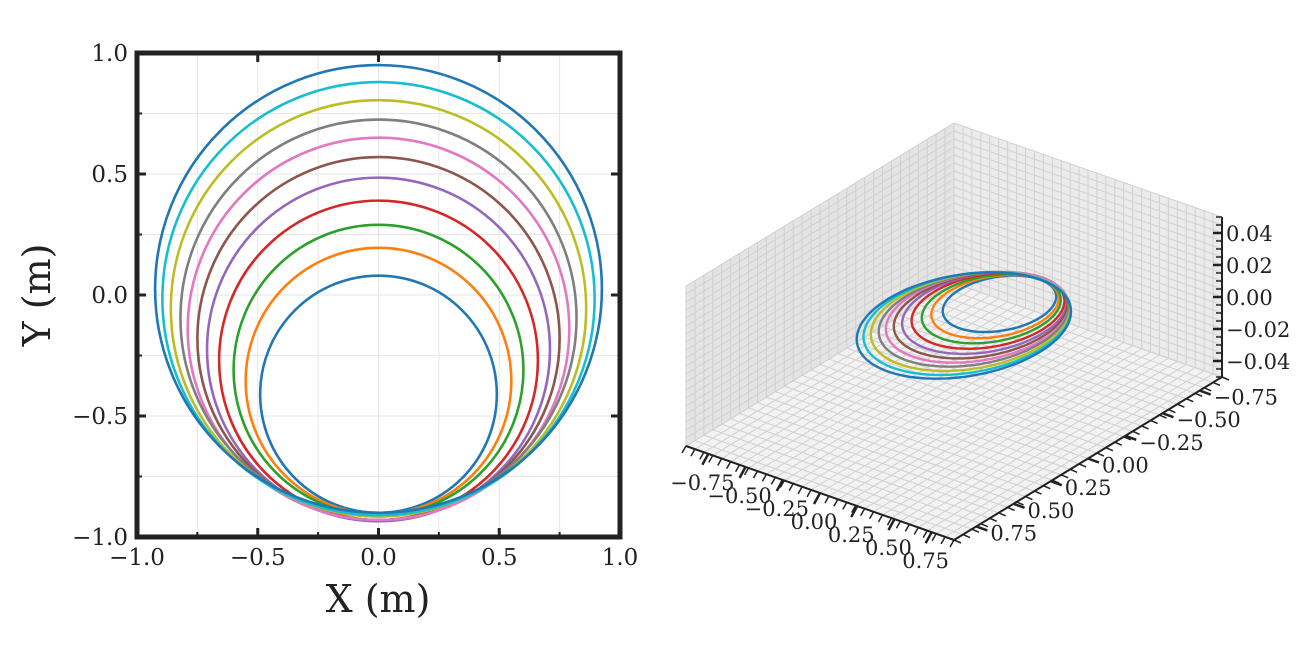 The height and width of the screenshot is (650, 1300). Describe the element at coordinates (1258, 362) in the screenshot. I see `z-tick-label-3d: −0.04` at that location.